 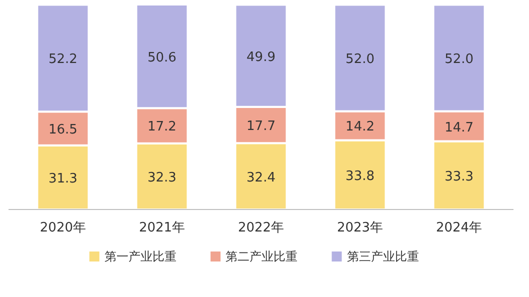 I want to click on x-tick-label: 2024年, so click(x=459, y=228).